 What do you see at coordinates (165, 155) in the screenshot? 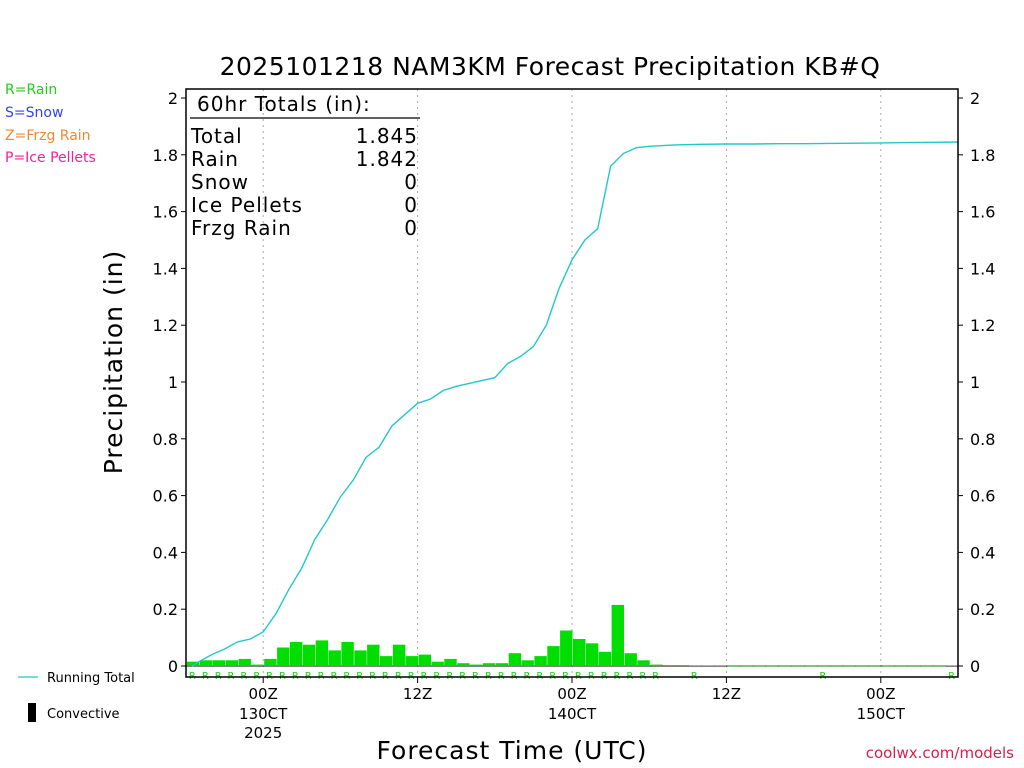
I see `y-tick-label-left: 1.8` at bounding box center [165, 155].